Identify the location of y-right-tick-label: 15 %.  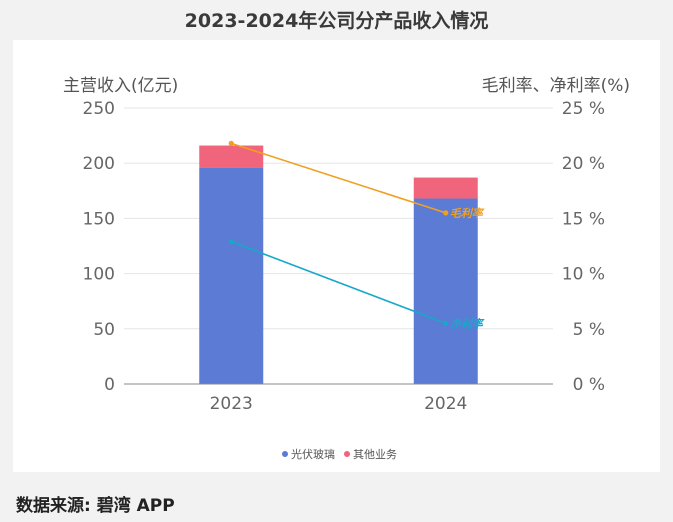
(583, 219).